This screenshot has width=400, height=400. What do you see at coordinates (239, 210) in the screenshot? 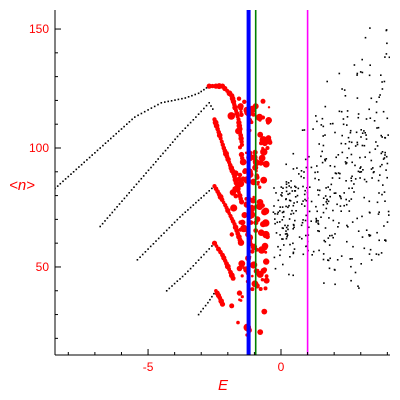
I see `red-data-points` at bounding box center [239, 210].